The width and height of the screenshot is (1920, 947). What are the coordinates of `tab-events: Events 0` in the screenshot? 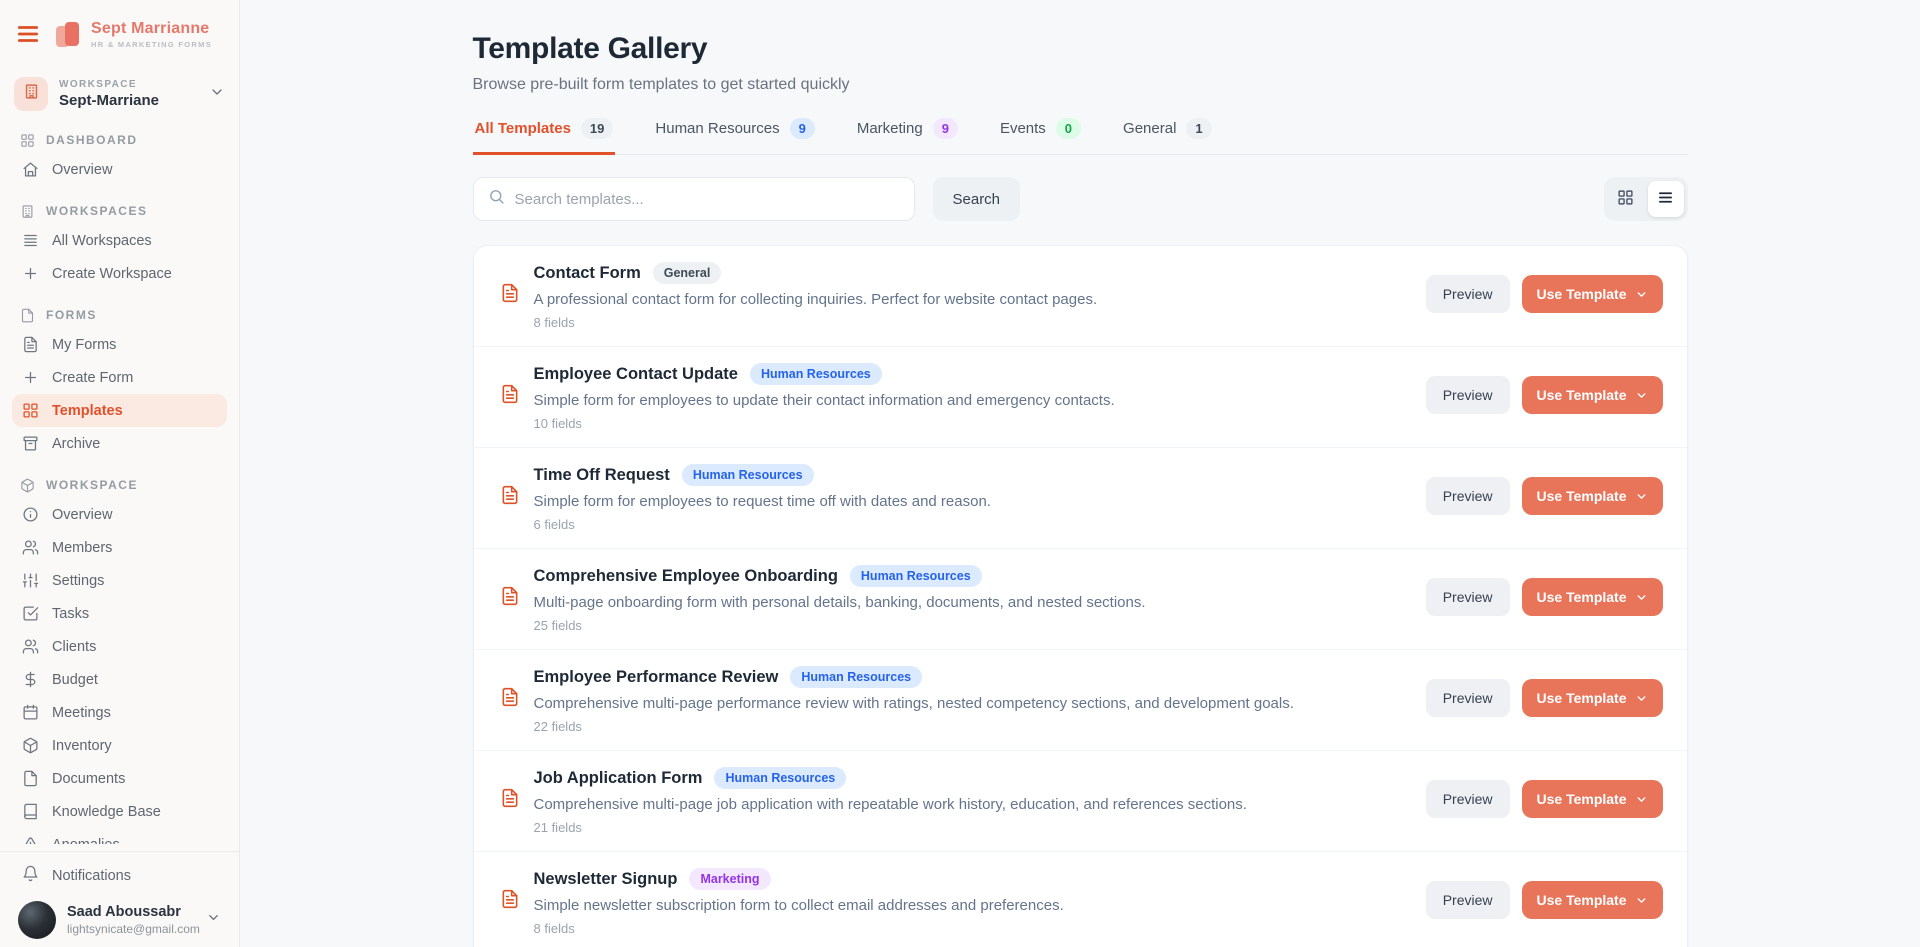 It's located at (1040, 136).